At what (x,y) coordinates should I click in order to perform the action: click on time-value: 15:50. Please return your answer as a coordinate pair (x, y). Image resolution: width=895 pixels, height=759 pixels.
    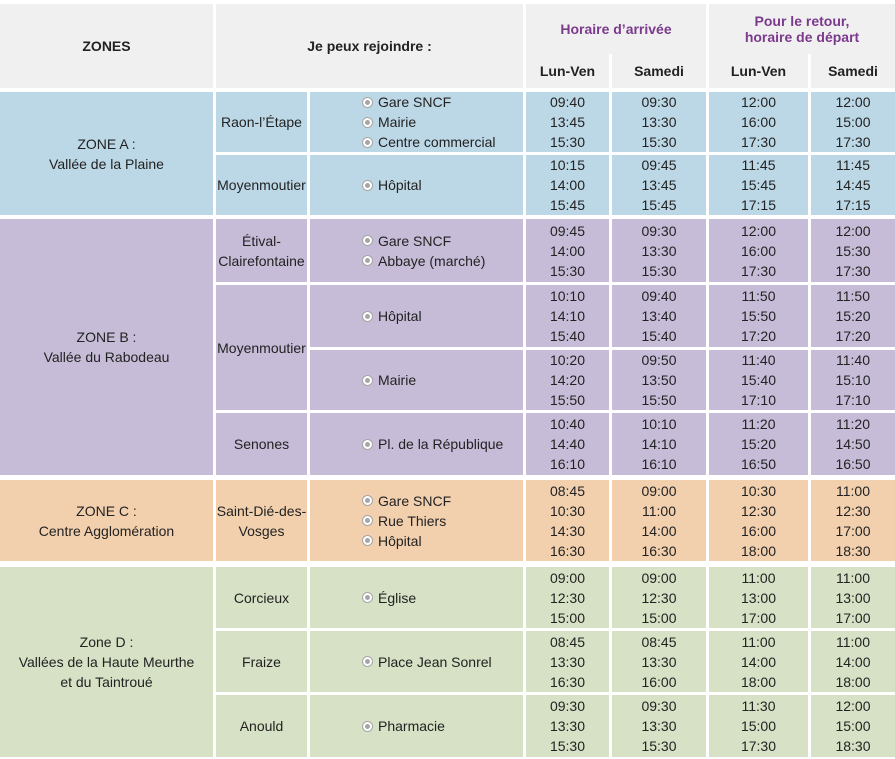
    Looking at the image, I should click on (567, 400).